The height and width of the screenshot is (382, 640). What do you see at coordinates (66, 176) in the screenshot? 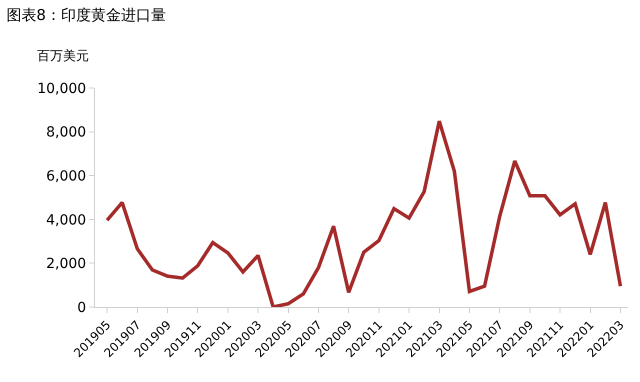
I see `y-tick-label: 6,000` at bounding box center [66, 176].